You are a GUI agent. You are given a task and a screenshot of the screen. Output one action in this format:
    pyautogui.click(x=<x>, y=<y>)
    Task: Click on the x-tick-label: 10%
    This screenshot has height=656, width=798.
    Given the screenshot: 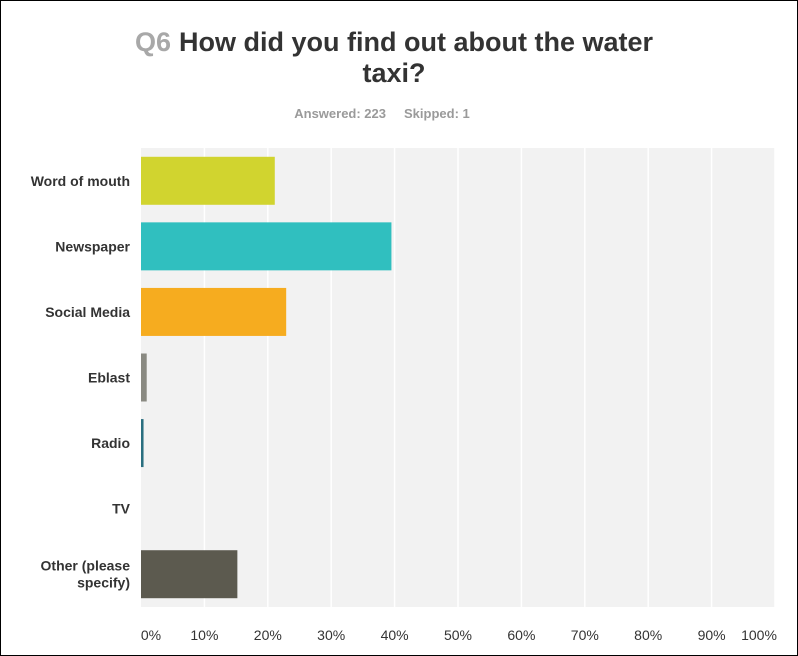 What is the action you would take?
    pyautogui.click(x=204, y=635)
    